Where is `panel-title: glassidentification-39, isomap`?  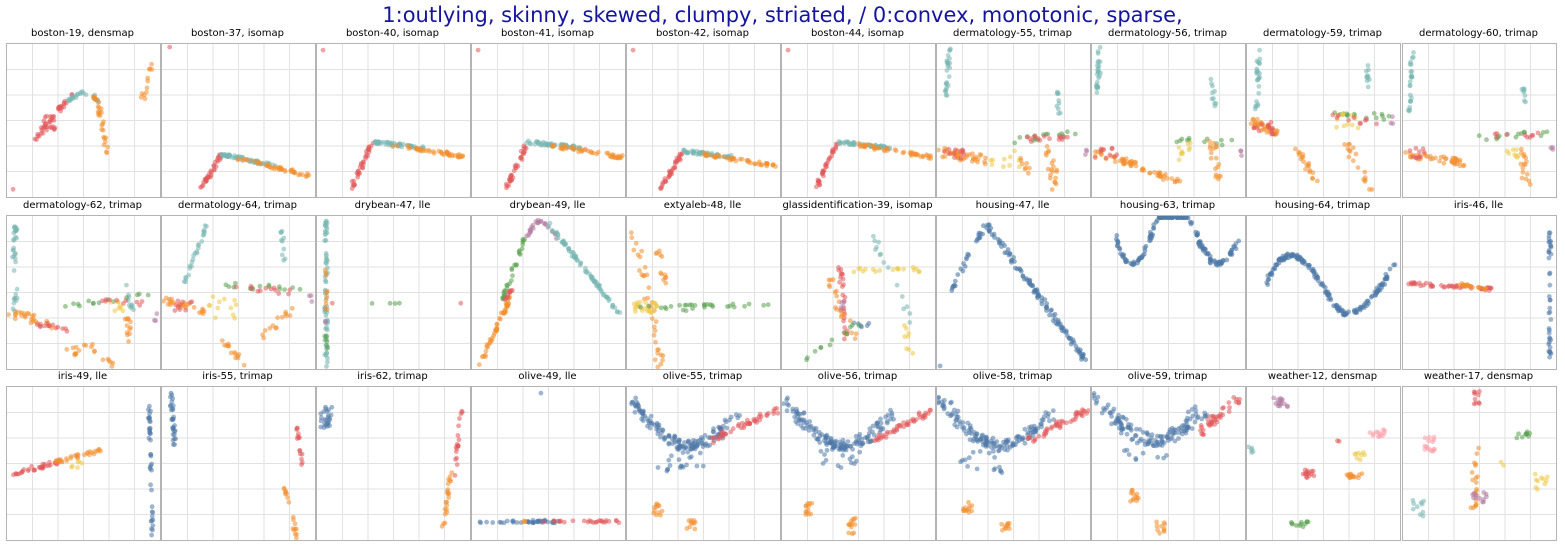
panel-title: glassidentification-39, isomap is located at coordinates (857, 205).